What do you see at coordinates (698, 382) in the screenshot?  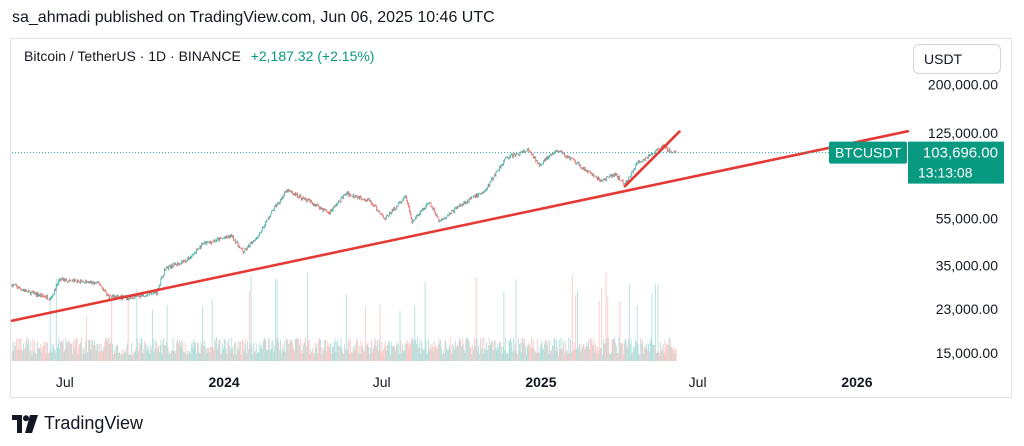 I see `x-tick-label: Jul` at bounding box center [698, 382].